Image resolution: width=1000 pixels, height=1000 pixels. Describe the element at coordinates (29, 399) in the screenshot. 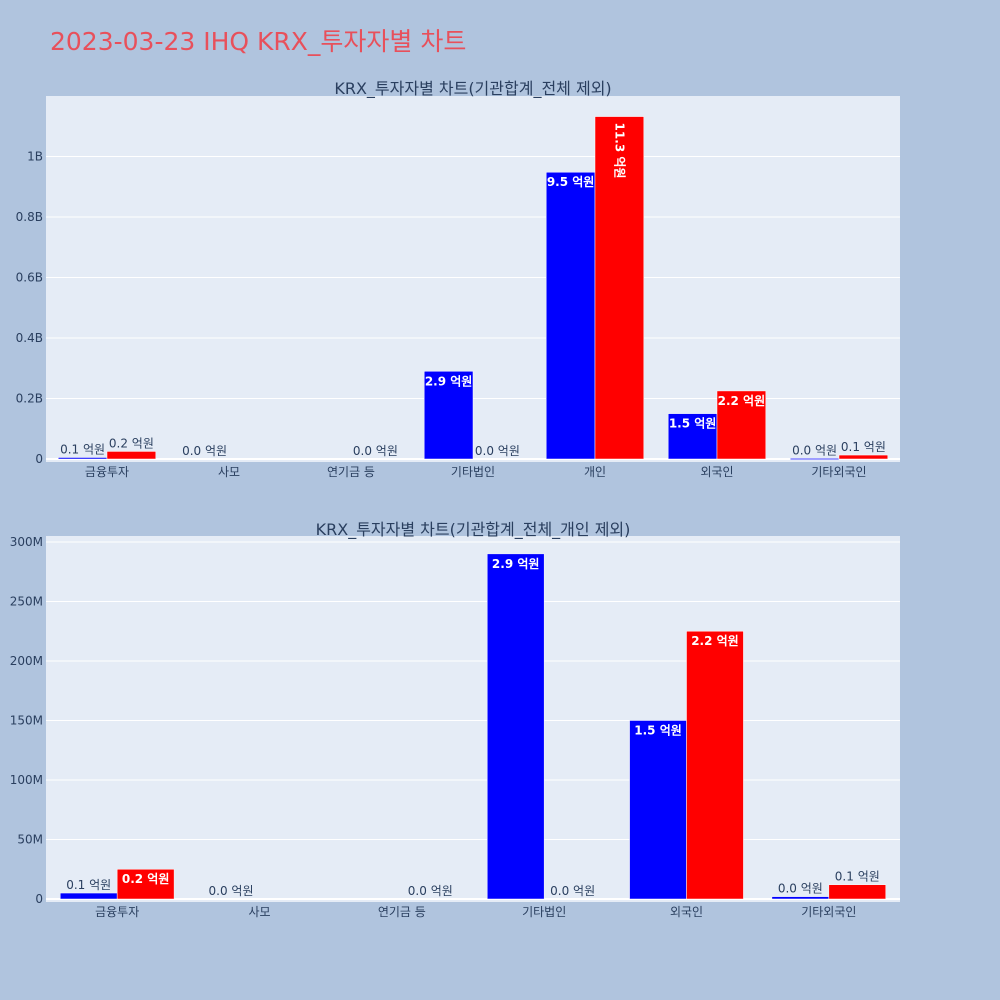

I see `y-tick-label: 0.2B` at that location.